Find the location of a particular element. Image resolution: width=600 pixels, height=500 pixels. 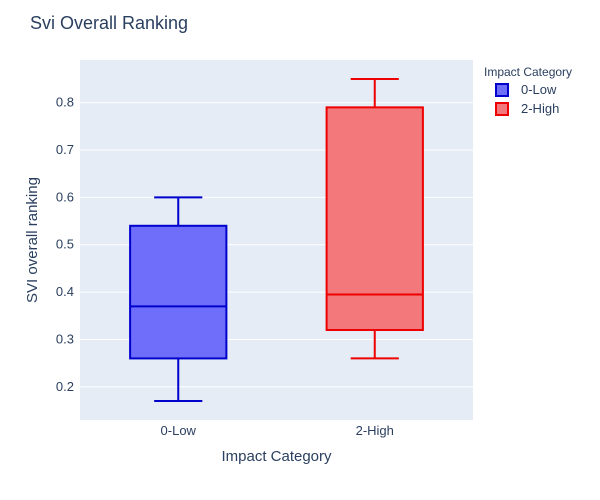

legend-label: 0-Low is located at coordinates (539, 89).